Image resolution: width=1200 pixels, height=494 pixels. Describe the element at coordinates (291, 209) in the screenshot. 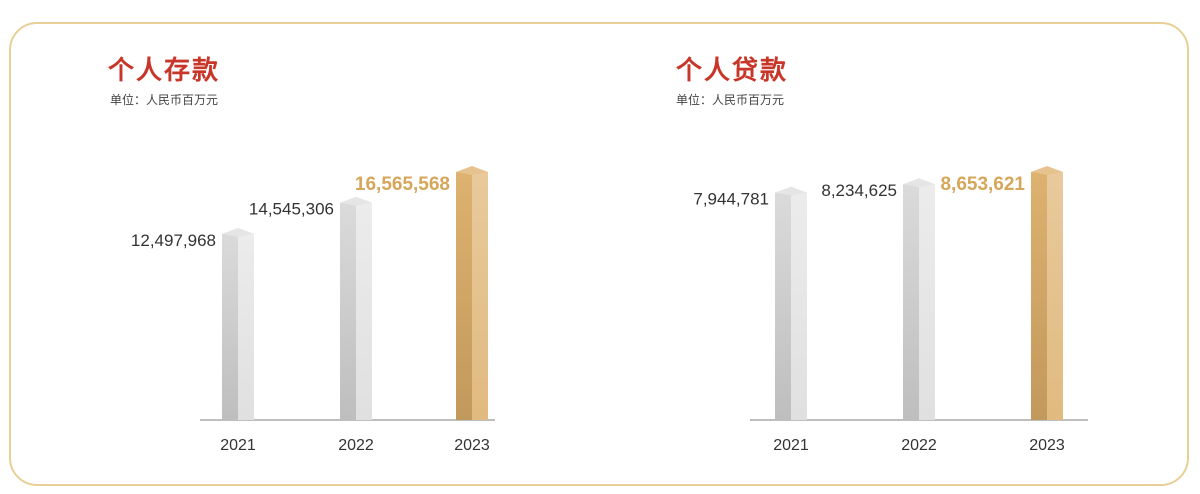

I see `value-label: 14,545,306` at that location.